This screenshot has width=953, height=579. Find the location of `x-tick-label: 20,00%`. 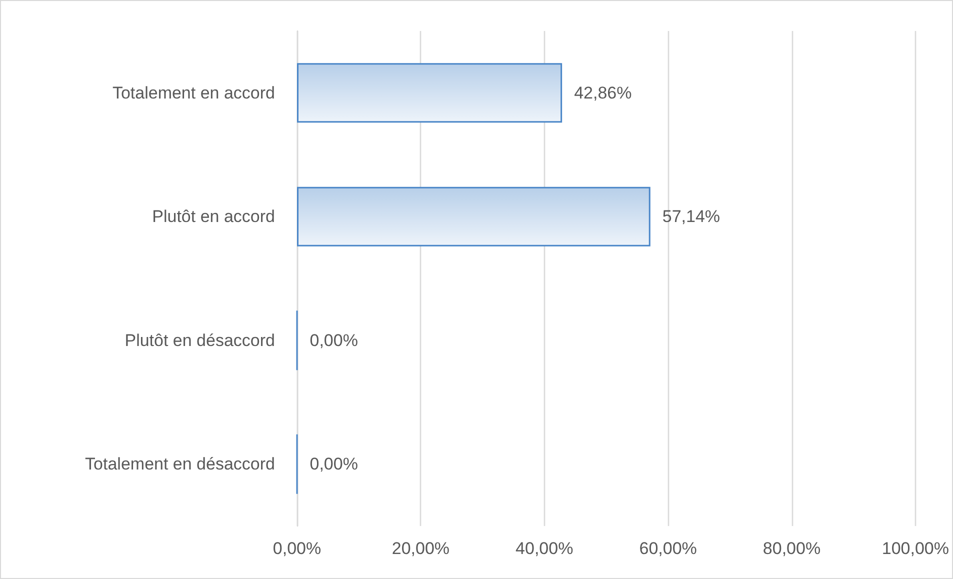

x-tick-label: 20,00% is located at coordinates (421, 548).